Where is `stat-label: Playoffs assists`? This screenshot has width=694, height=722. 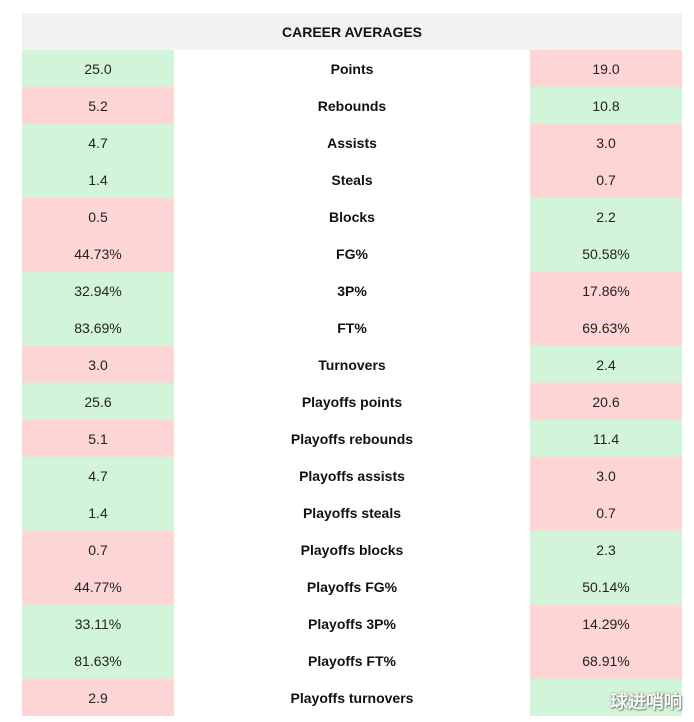
stat-label: Playoffs assists is located at coordinates (352, 475).